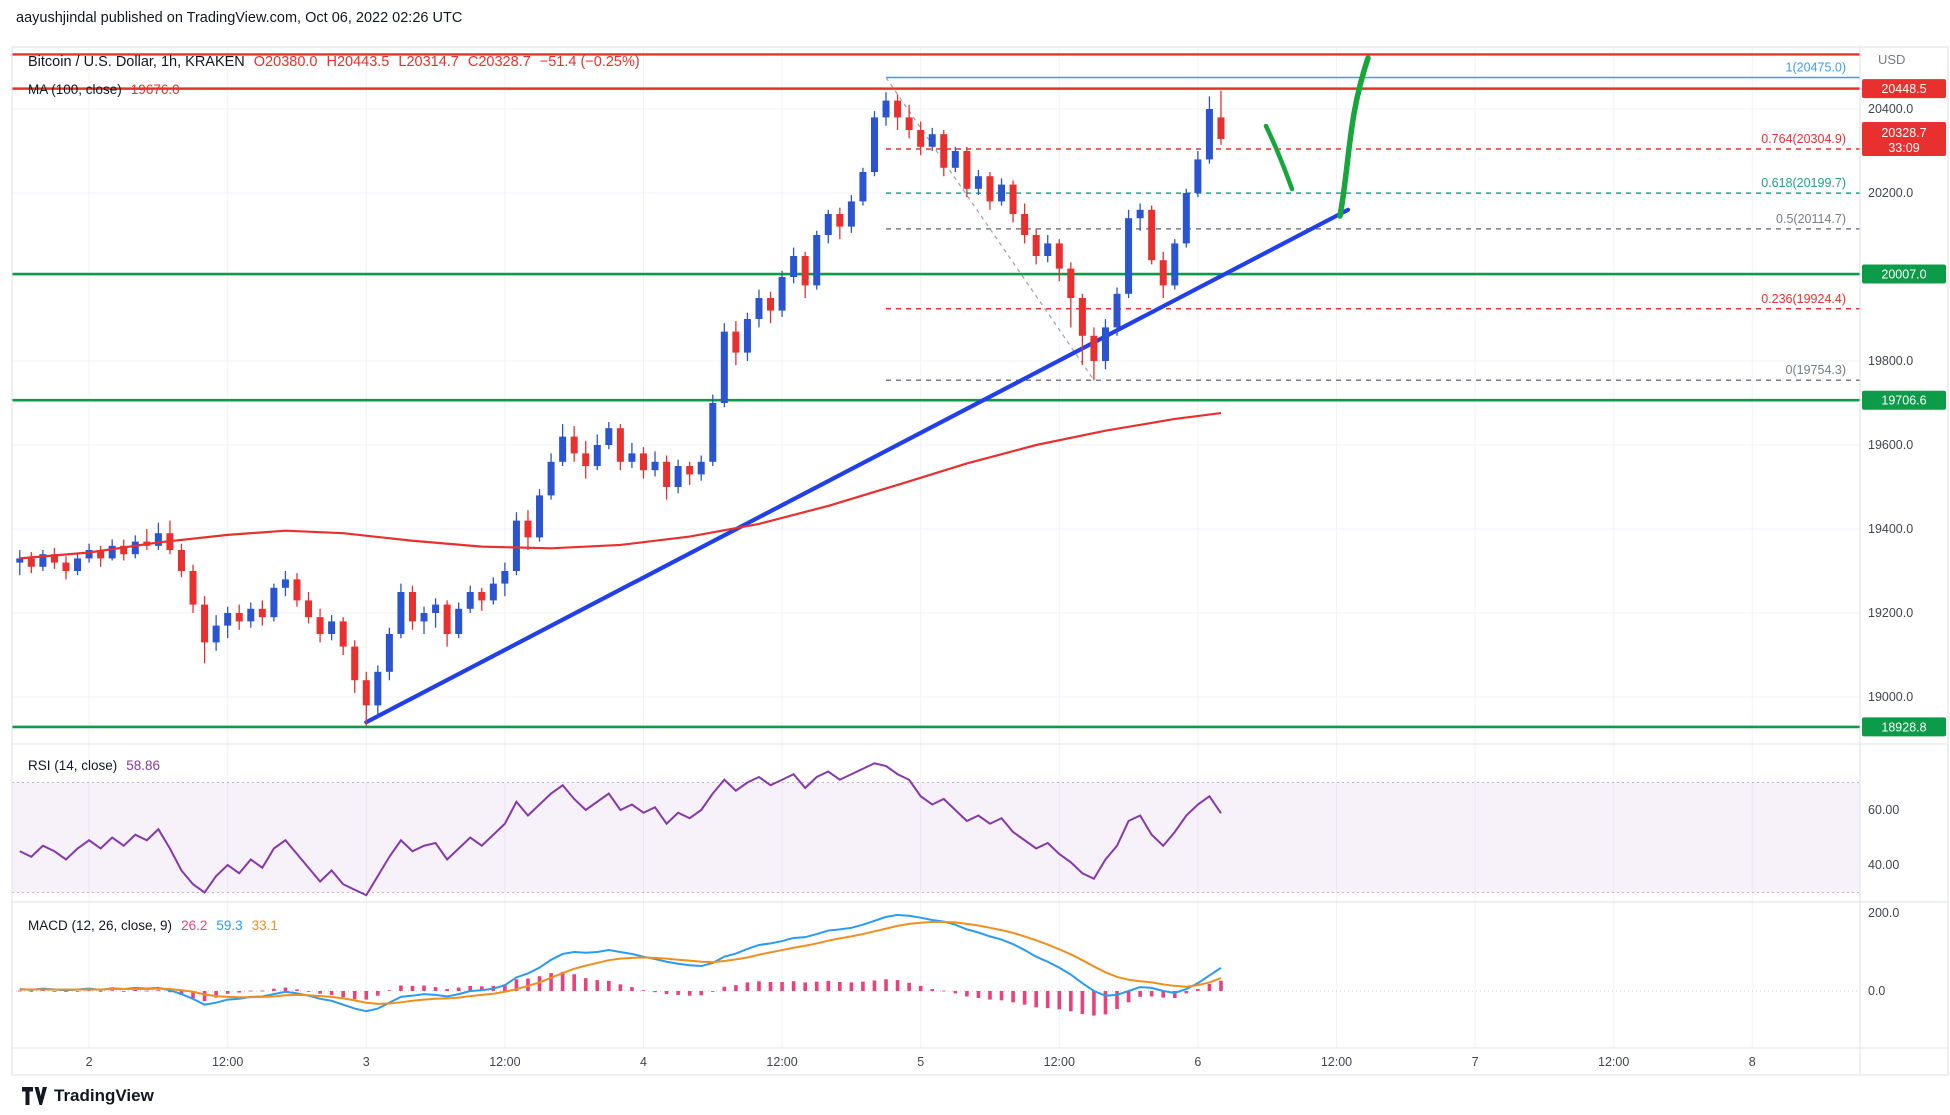 The image size is (1950, 1115). What do you see at coordinates (620, 829) in the screenshot?
I see `rsi-line` at bounding box center [620, 829].